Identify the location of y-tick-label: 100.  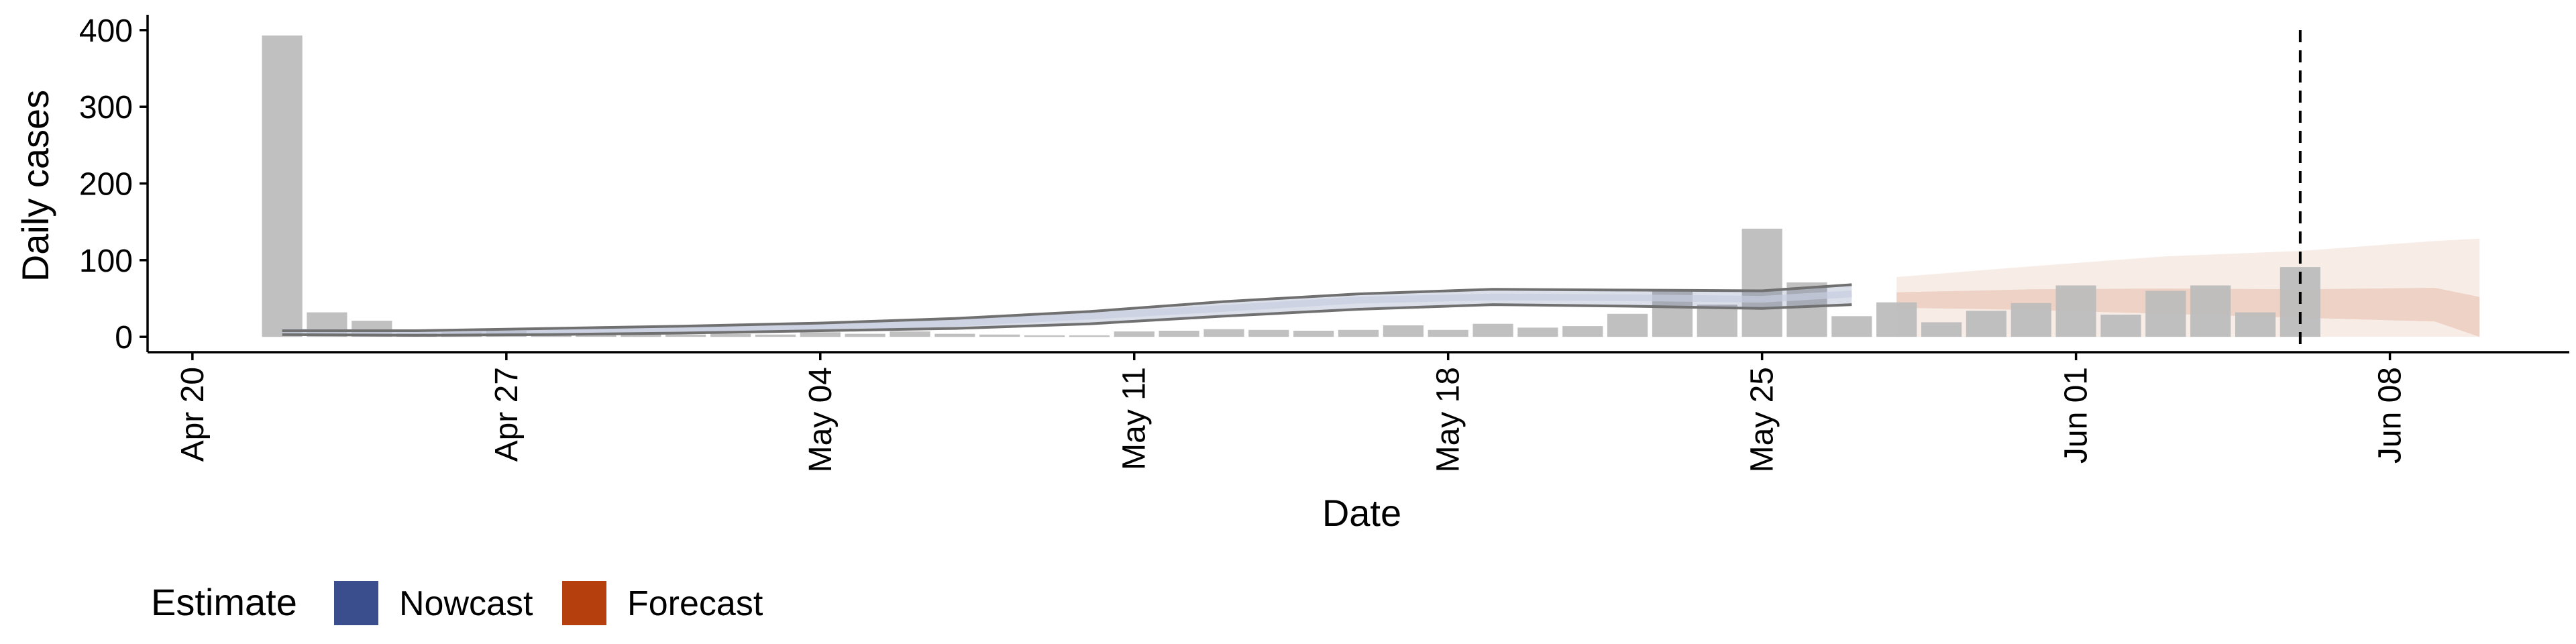
(106, 261).